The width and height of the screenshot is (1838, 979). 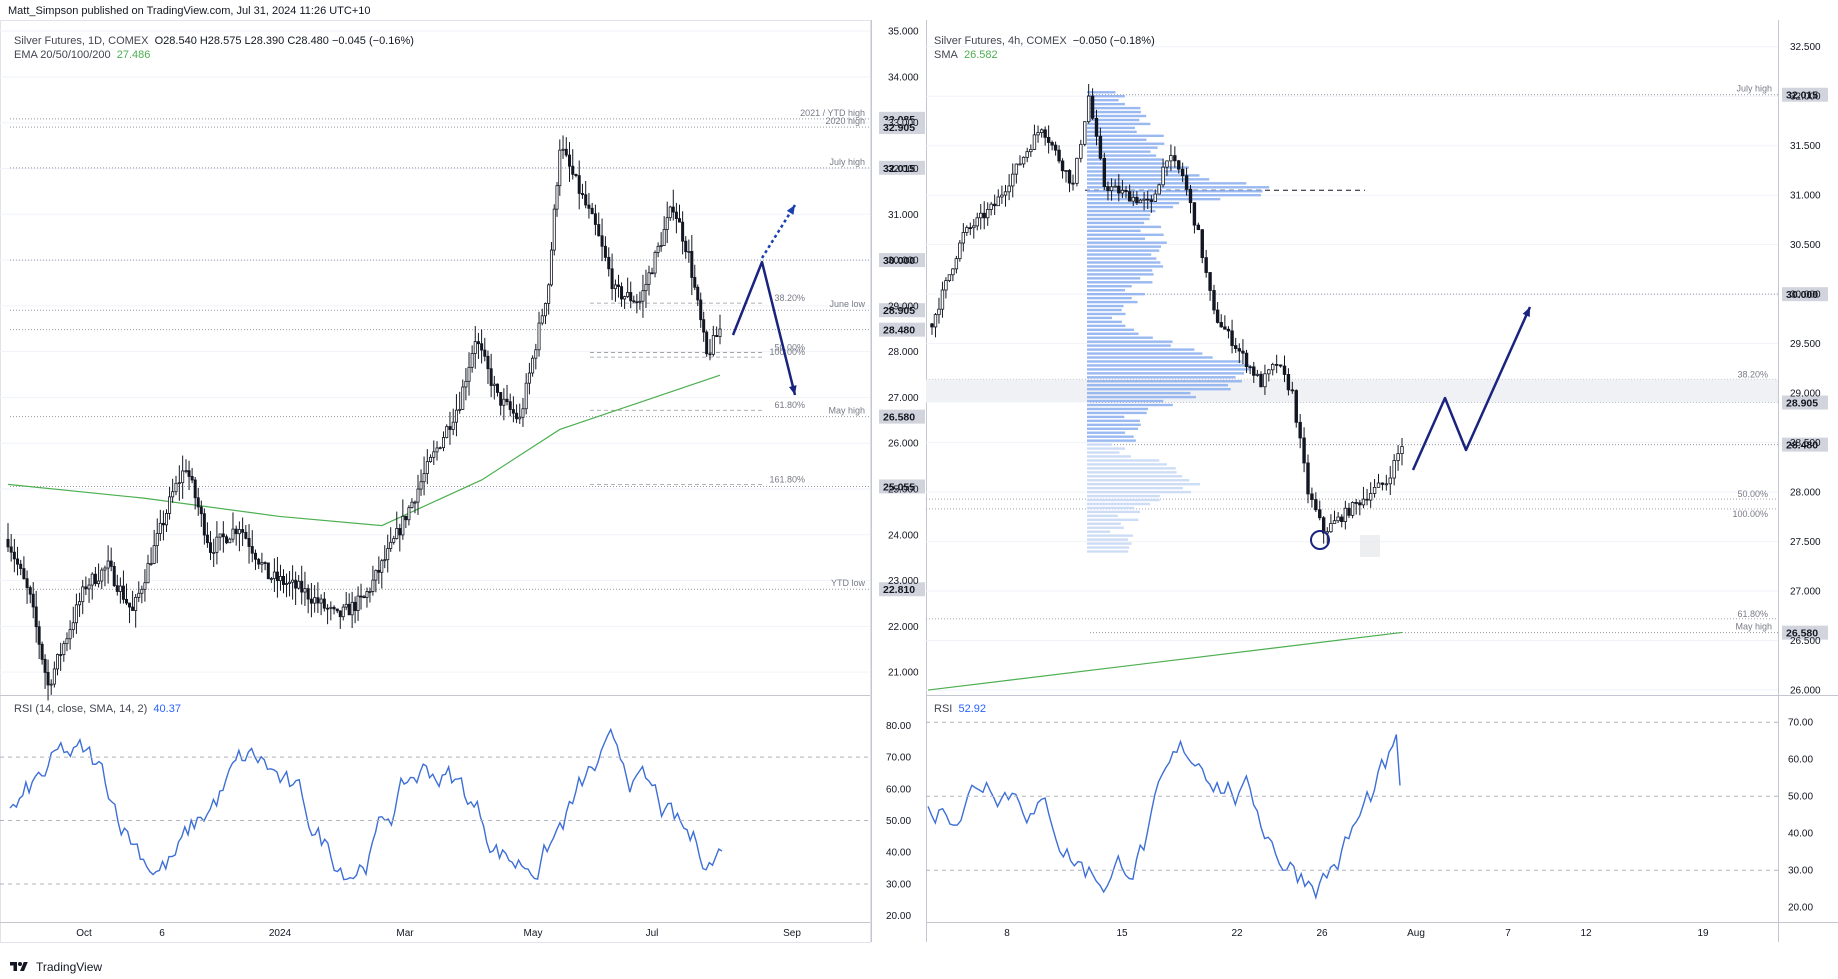 What do you see at coordinates (1805, 542) in the screenshot?
I see `right-price-tick: 27.500` at bounding box center [1805, 542].